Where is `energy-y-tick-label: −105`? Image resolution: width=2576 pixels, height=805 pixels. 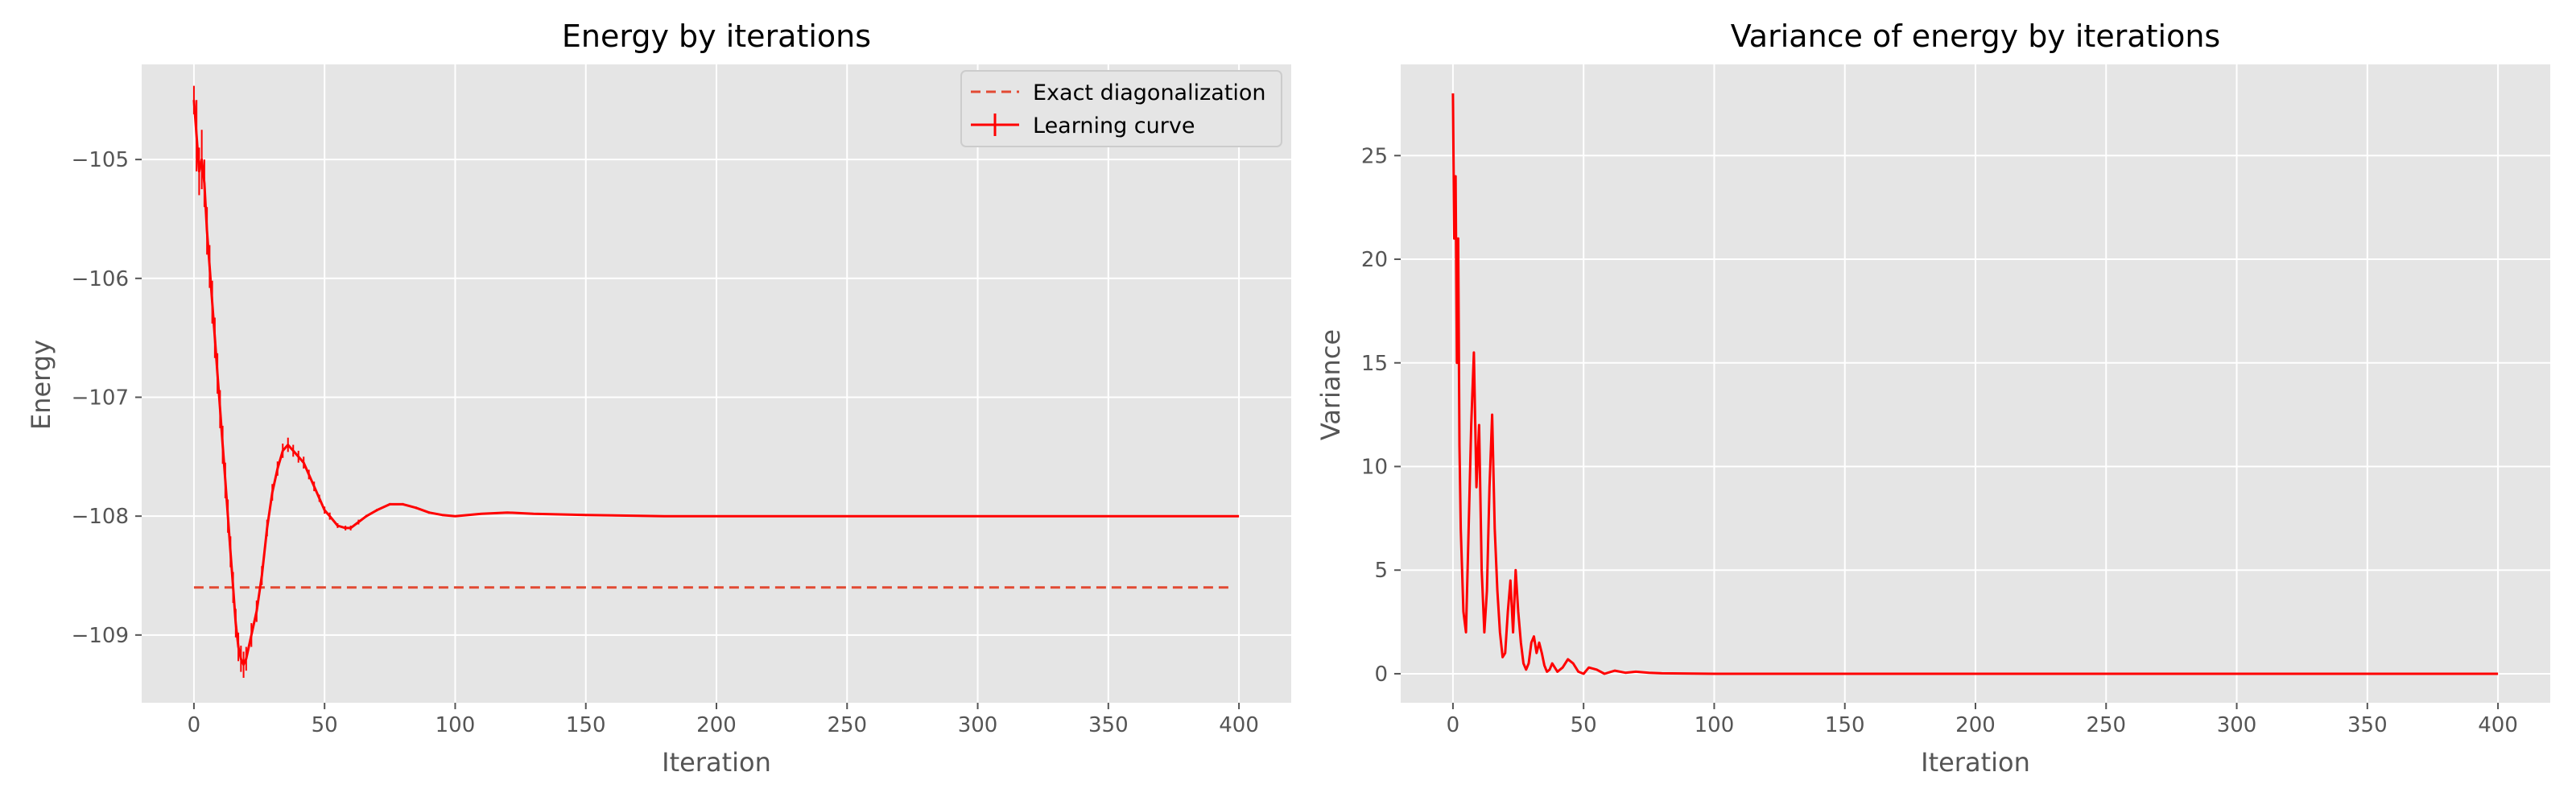 energy-y-tick-label: −105 is located at coordinates (100, 160).